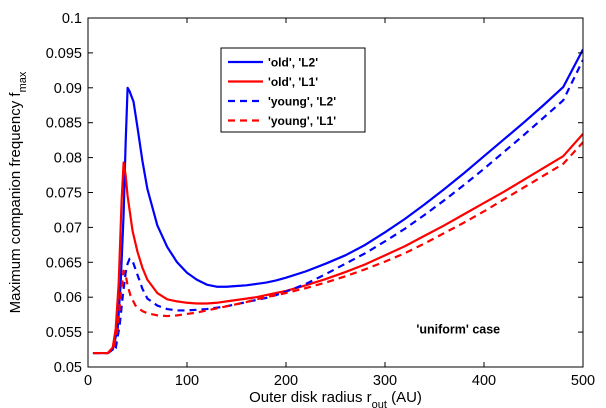 The height and width of the screenshot is (408, 606). I want to click on x-tick-label: 300, so click(385, 381).